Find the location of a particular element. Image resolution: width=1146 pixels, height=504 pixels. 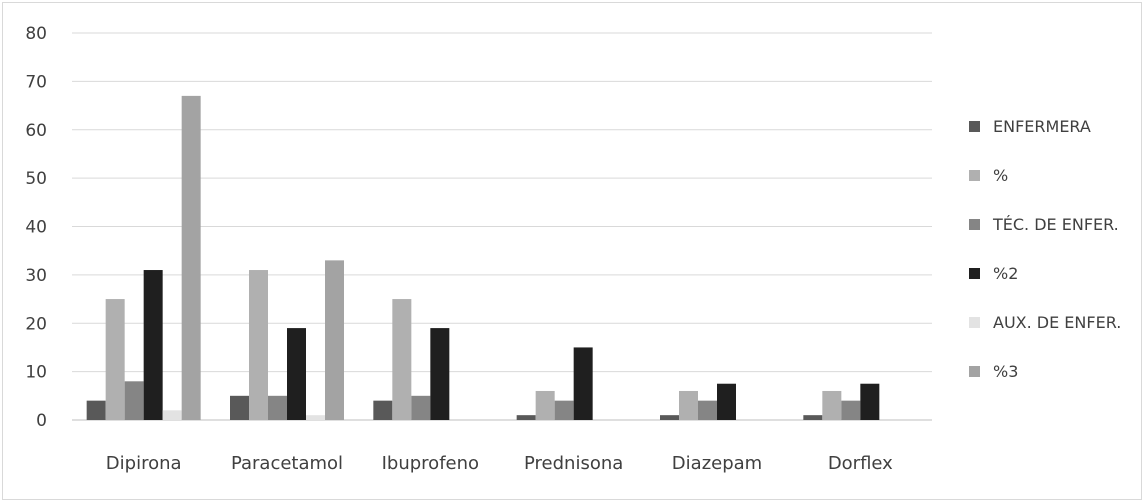

bar-paracetamol-pct is located at coordinates (258, 345).